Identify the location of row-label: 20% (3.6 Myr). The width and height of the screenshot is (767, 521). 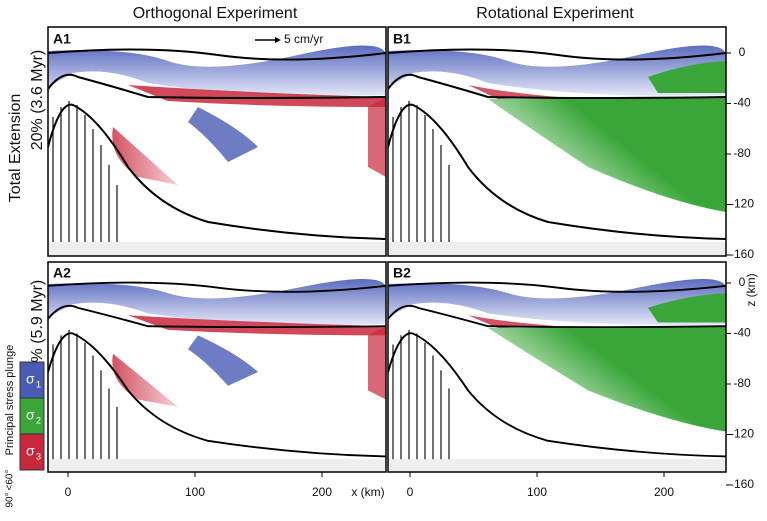
(37, 100).